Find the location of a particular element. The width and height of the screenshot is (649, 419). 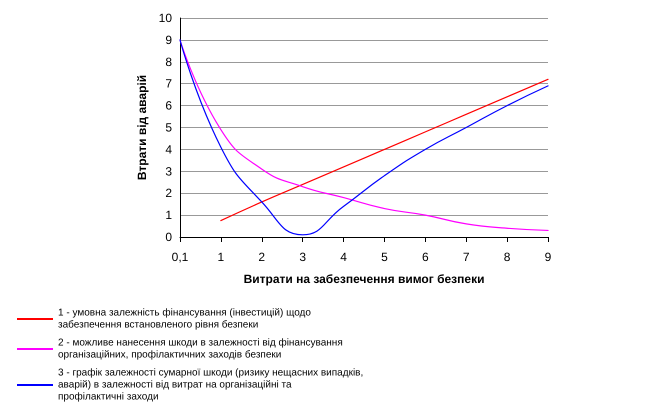

x-tick-label: 5 is located at coordinates (384, 257).